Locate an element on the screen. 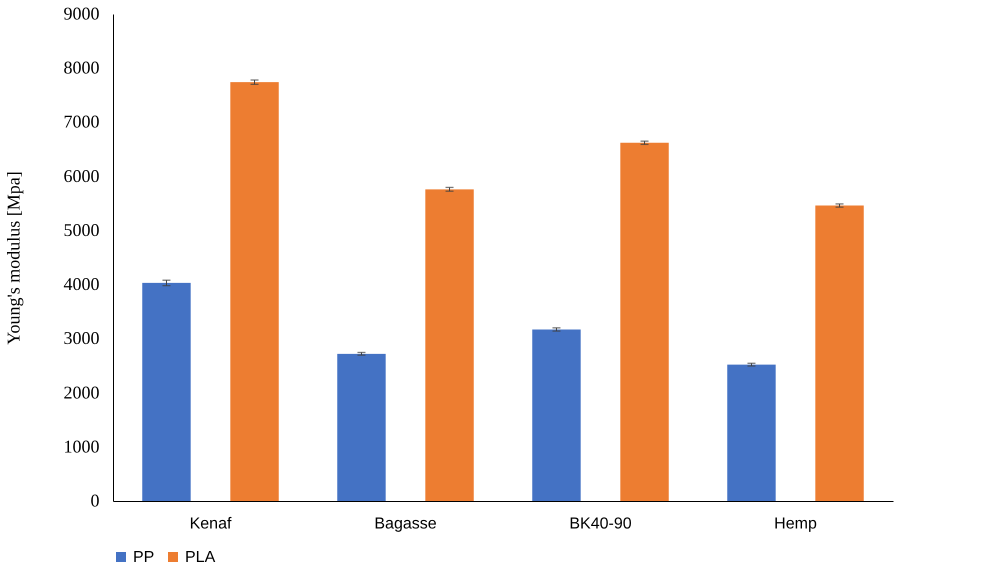 The image size is (987, 588). y-tick-label: 7000 is located at coordinates (82, 122).